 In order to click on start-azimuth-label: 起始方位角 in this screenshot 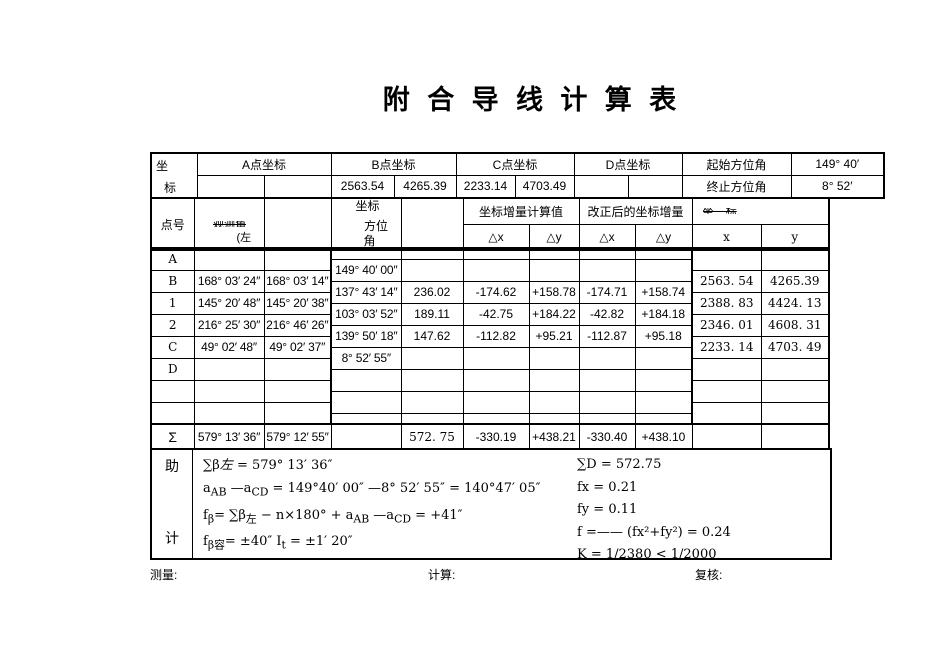, I will do `click(736, 164)`.